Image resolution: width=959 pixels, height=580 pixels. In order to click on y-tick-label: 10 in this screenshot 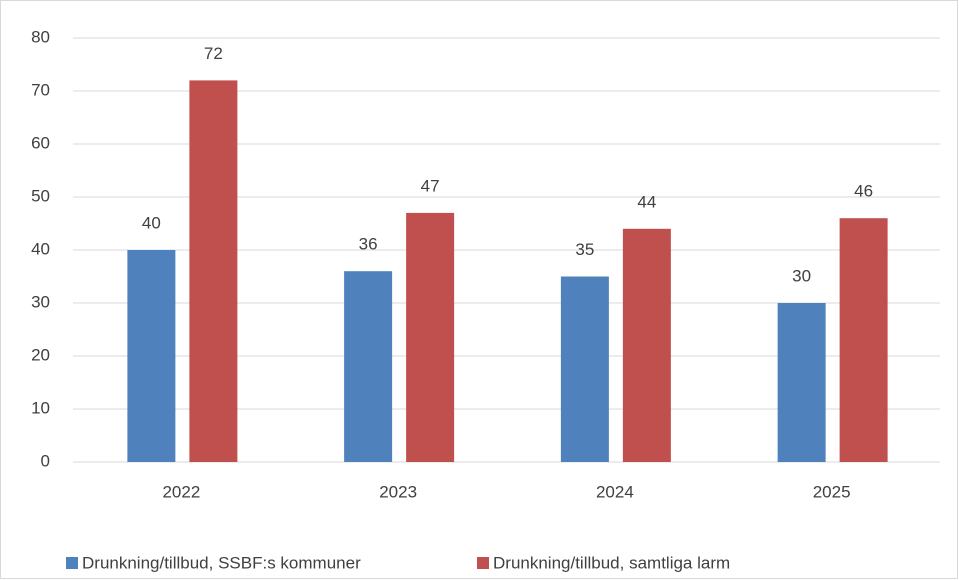, I will do `click(40, 407)`.